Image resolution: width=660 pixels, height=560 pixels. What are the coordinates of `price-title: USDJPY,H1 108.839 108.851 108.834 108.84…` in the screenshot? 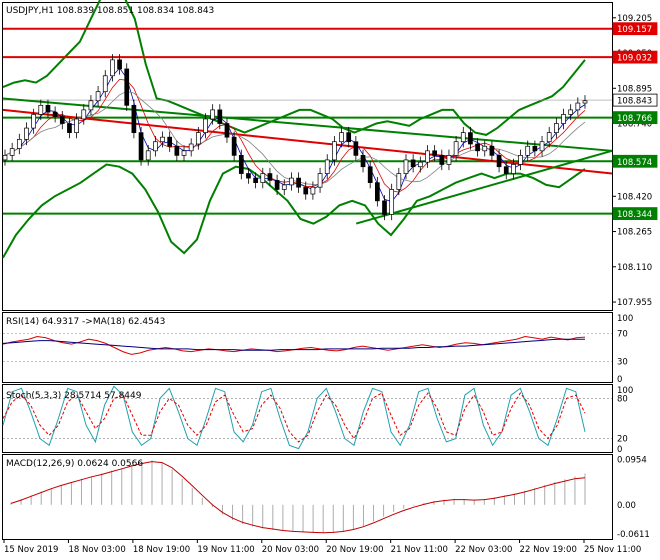 It's located at (110, 11).